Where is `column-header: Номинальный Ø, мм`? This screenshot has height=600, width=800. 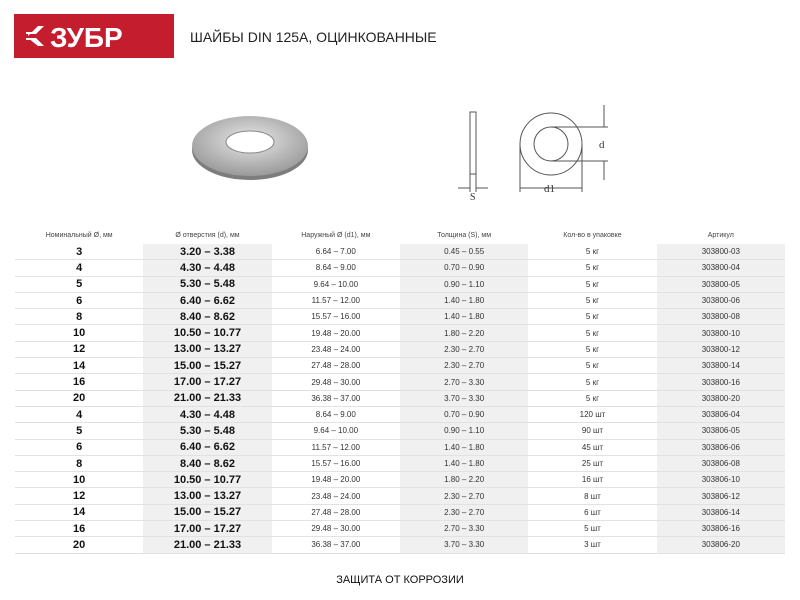 column-header: Номинальный Ø, мм is located at coordinates (79, 235).